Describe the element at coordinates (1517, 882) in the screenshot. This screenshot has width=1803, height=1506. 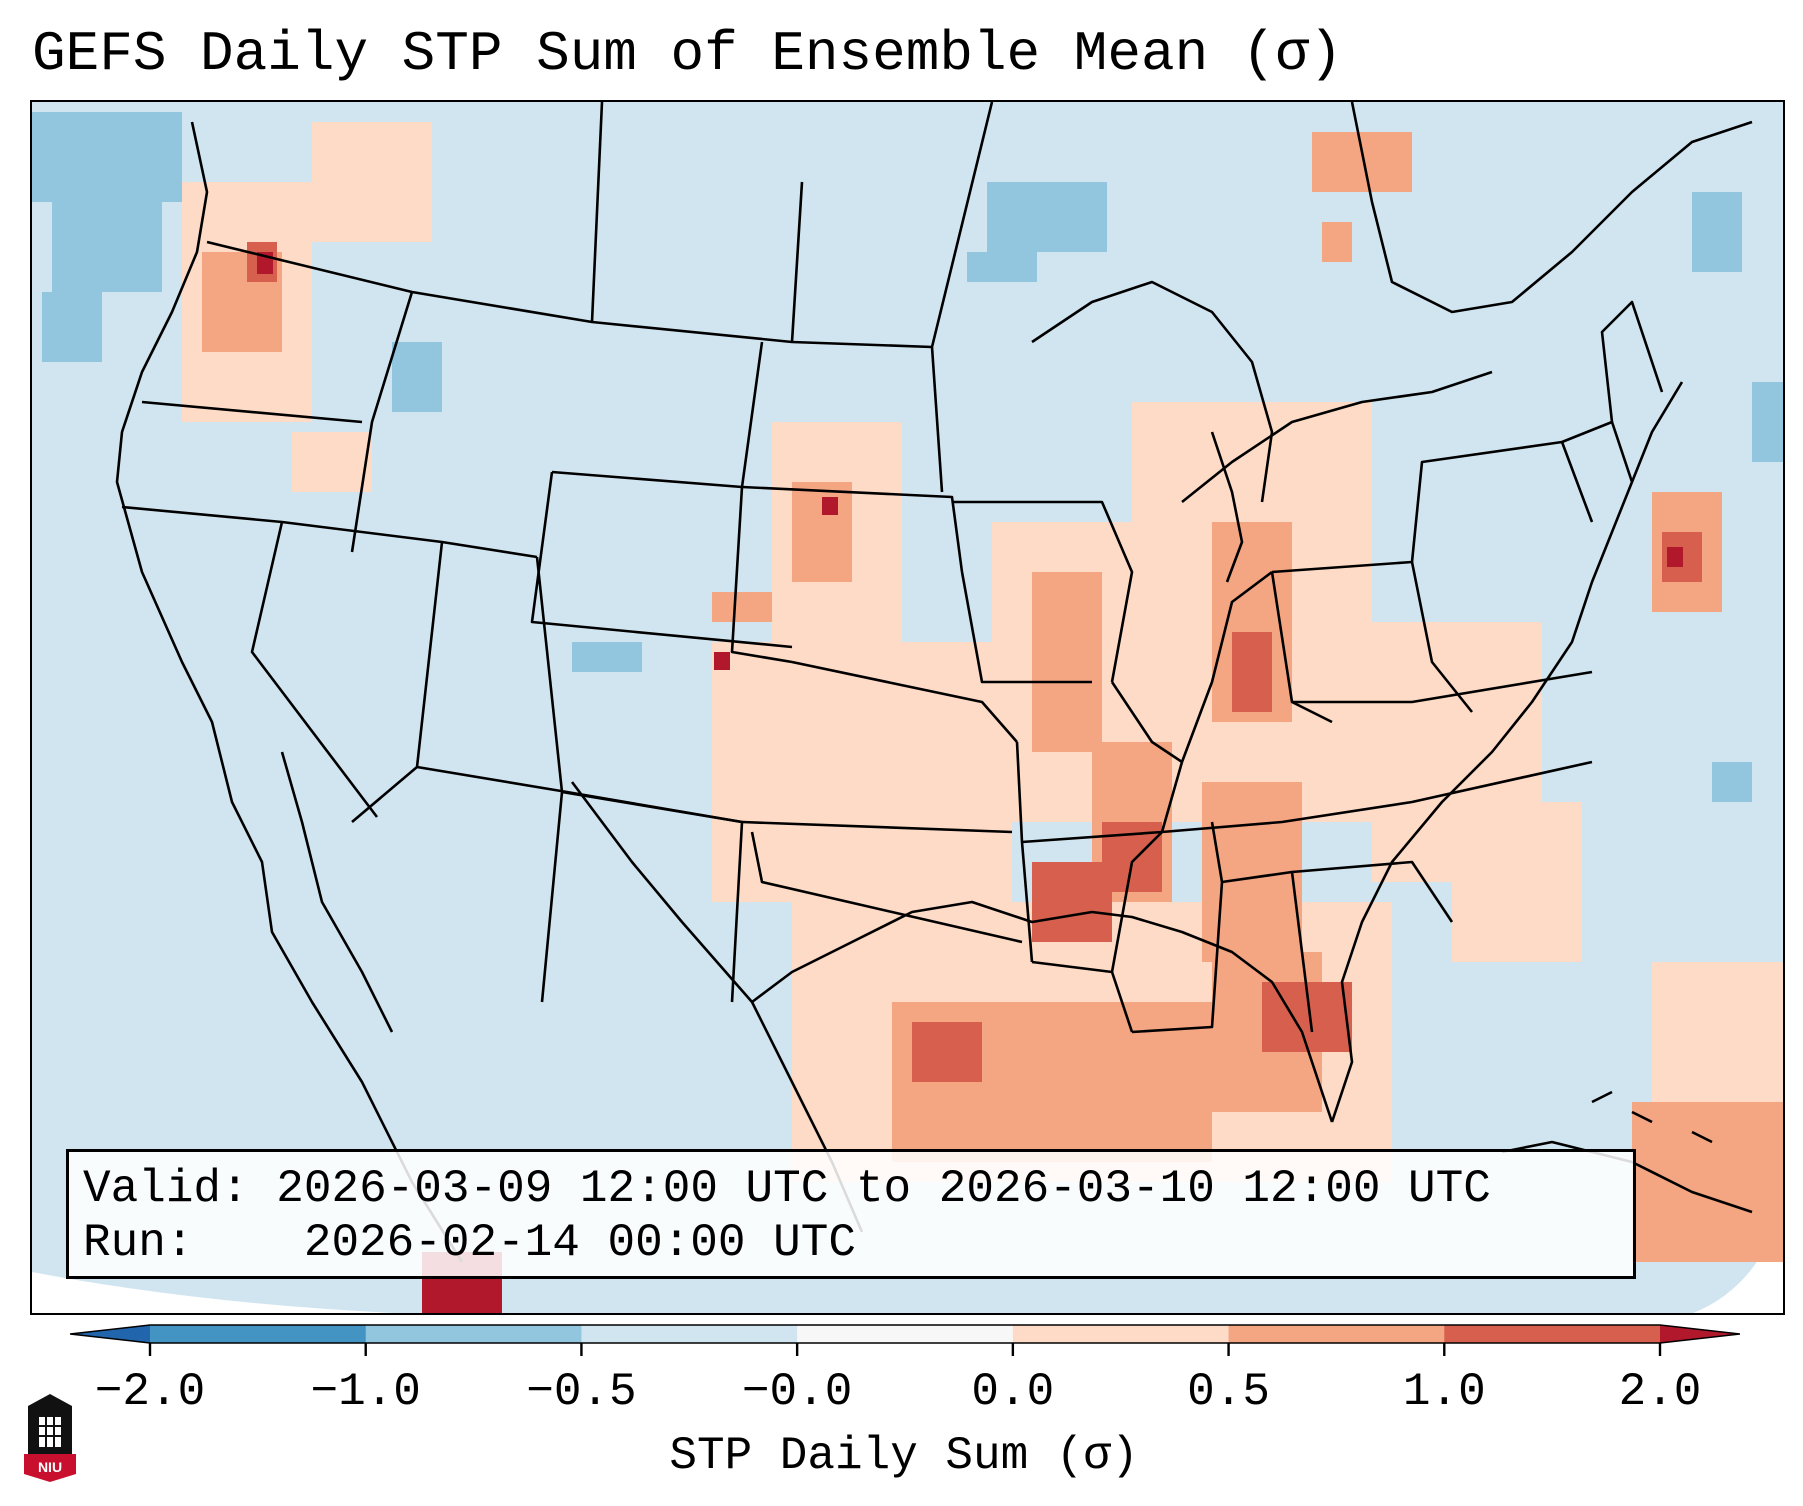
I see `atlantic-light-patch` at that location.